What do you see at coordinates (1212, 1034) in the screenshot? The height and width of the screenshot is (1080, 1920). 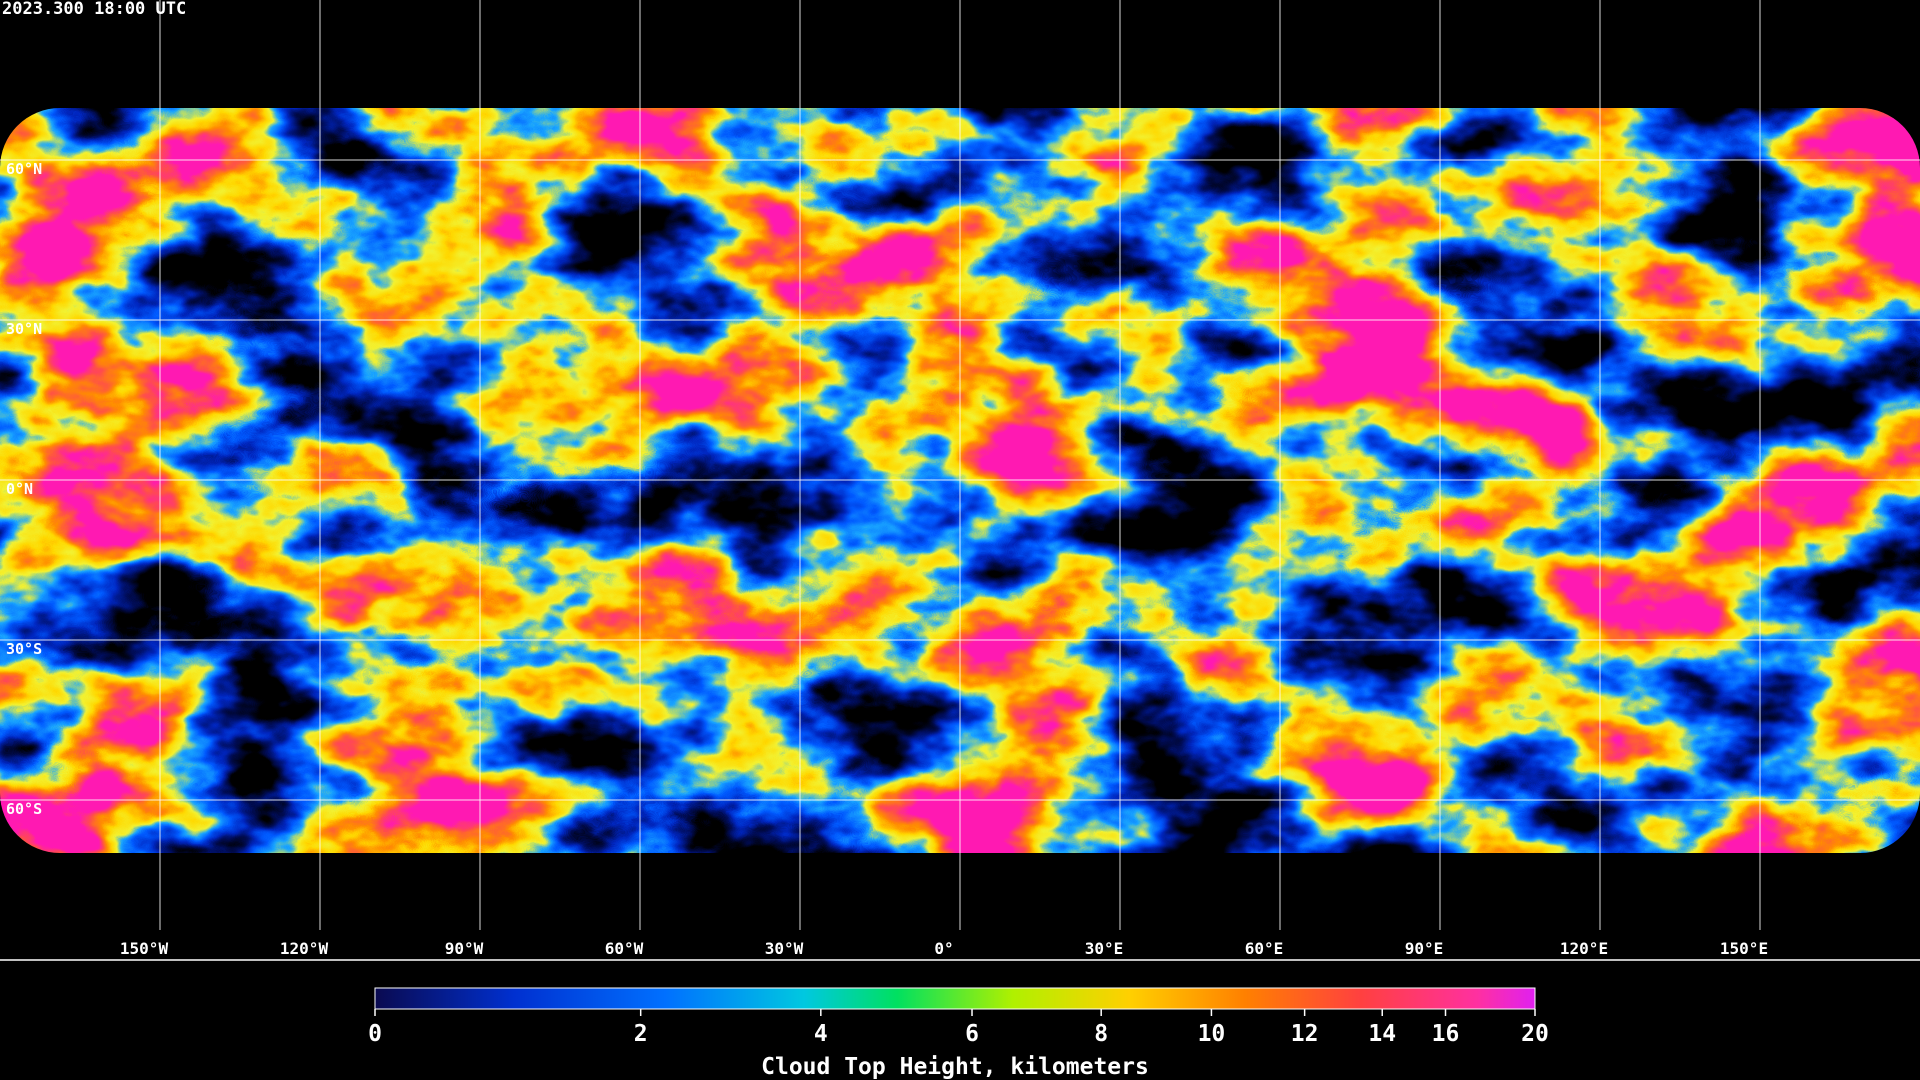 I see `colorbar-tick-label: 10` at bounding box center [1212, 1034].